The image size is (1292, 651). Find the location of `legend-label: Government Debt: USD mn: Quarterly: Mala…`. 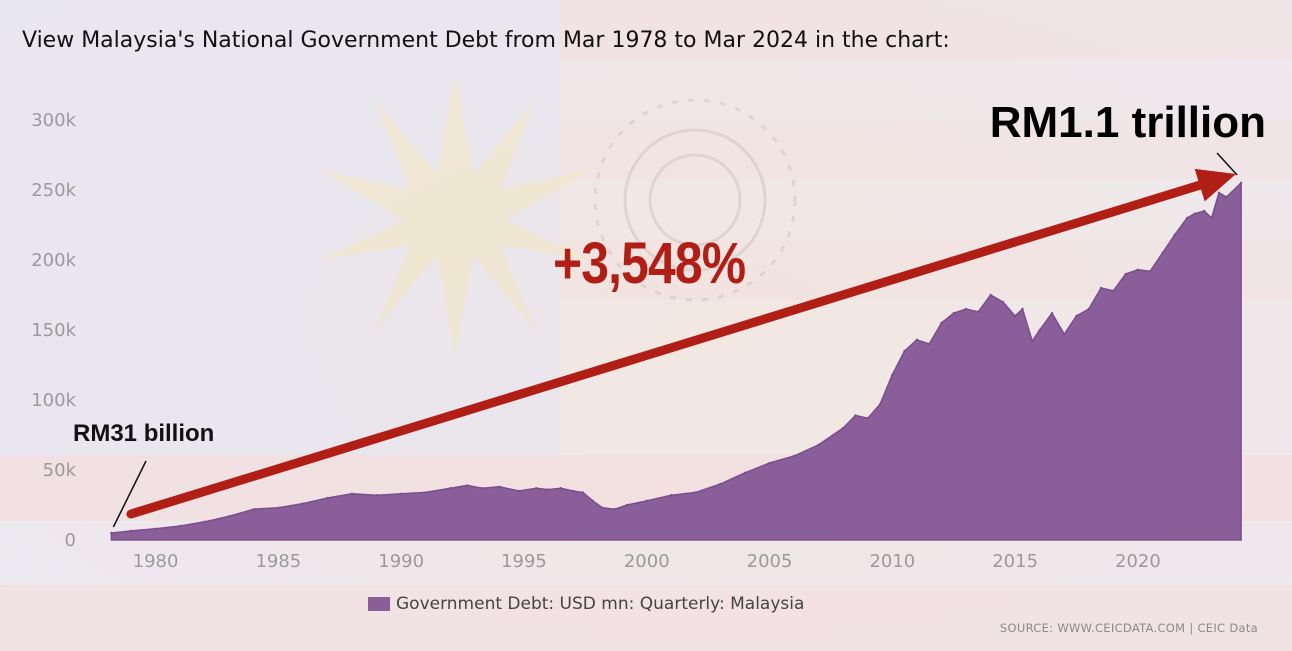

legend-label: Government Debt: USD mn: Quarterly: Mala… is located at coordinates (600, 604).